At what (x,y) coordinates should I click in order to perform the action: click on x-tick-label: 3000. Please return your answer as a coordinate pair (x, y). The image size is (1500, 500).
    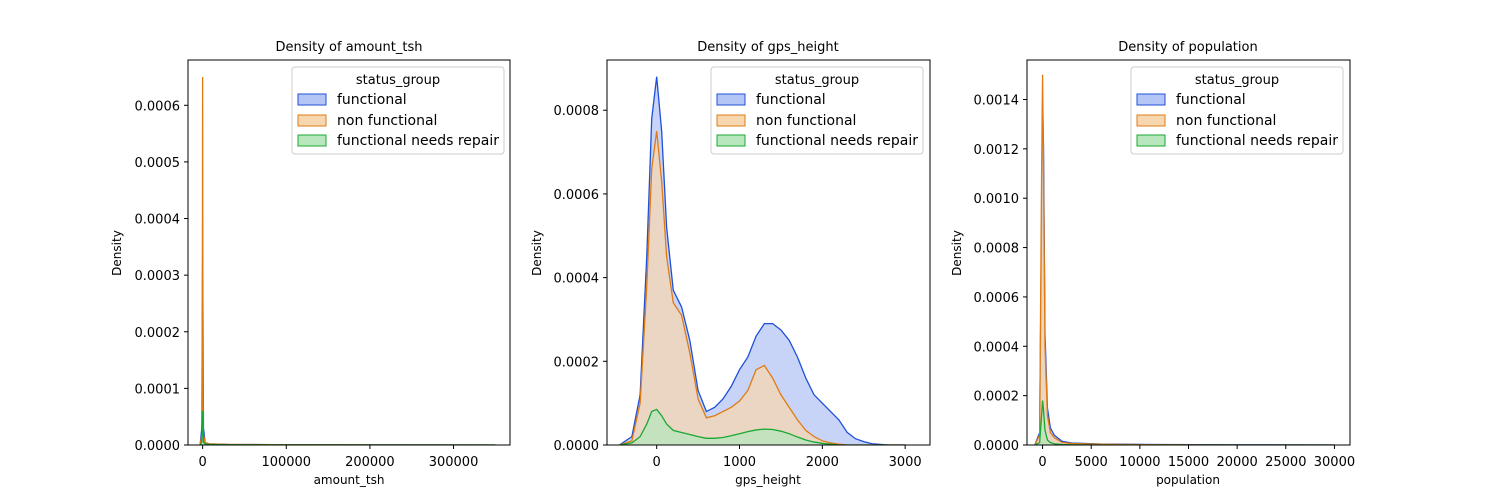
    Looking at the image, I should click on (905, 462).